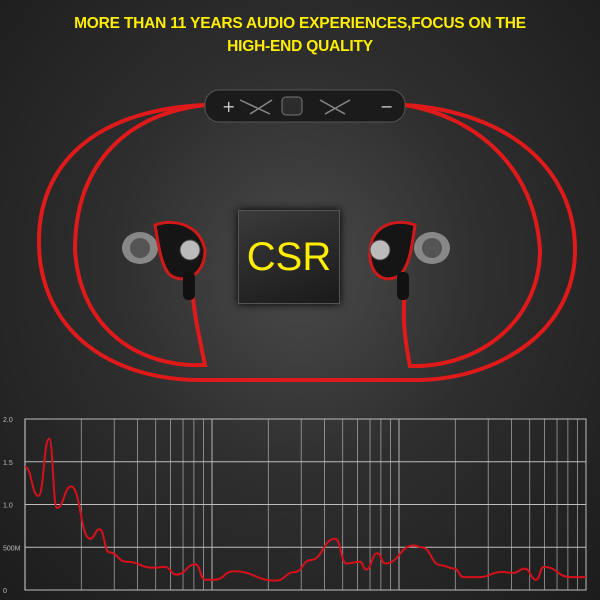 The height and width of the screenshot is (600, 600). I want to click on volume-up-icon: +, so click(228, 106).